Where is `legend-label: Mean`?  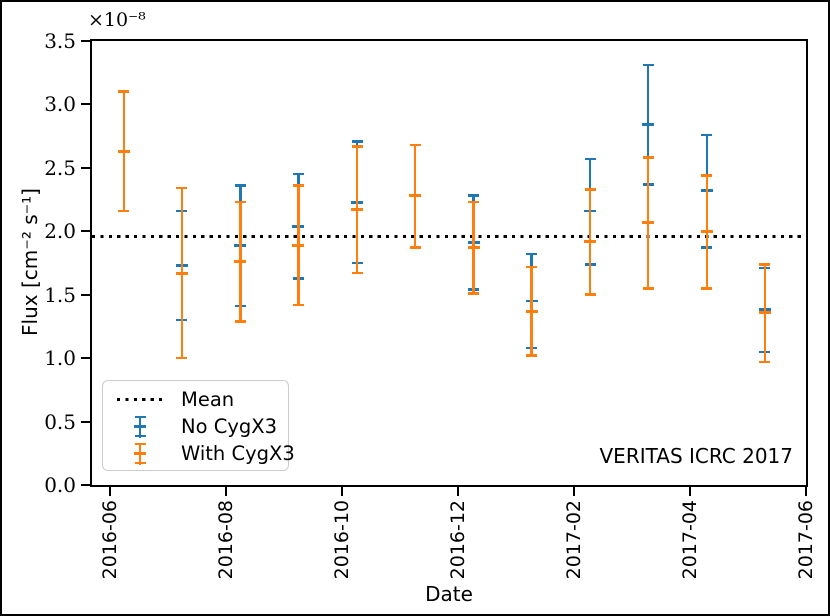 legend-label: Mean is located at coordinates (208, 399).